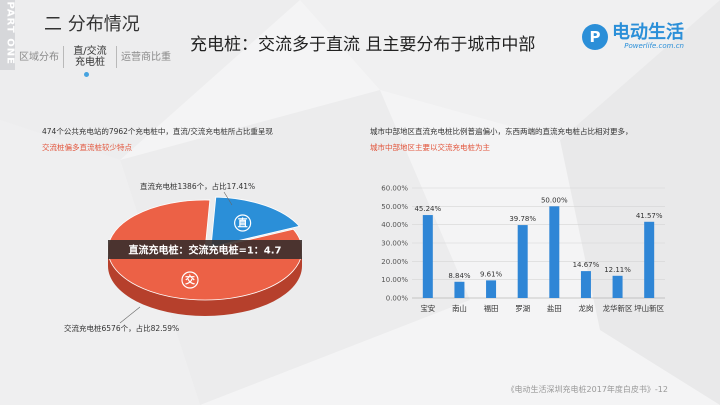 The width and height of the screenshot is (720, 405). I want to click on left-description-text: 474个公共充电站的7962个充电桩中，直流/交流充电桩所占比重呈现, so click(157, 131).